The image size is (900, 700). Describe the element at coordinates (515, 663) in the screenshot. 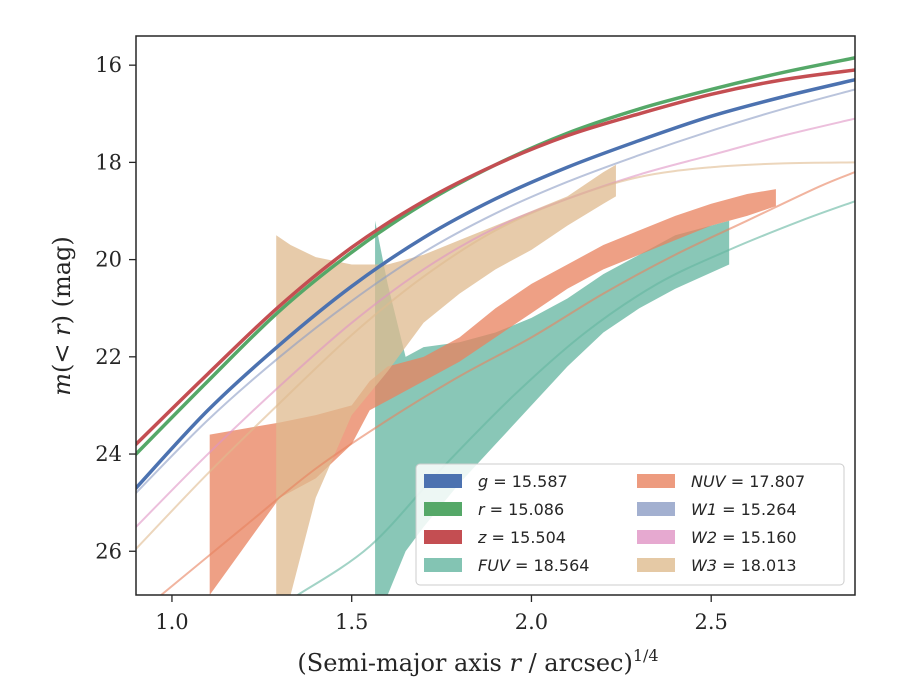

I see `x-axis-title-var: r` at that location.